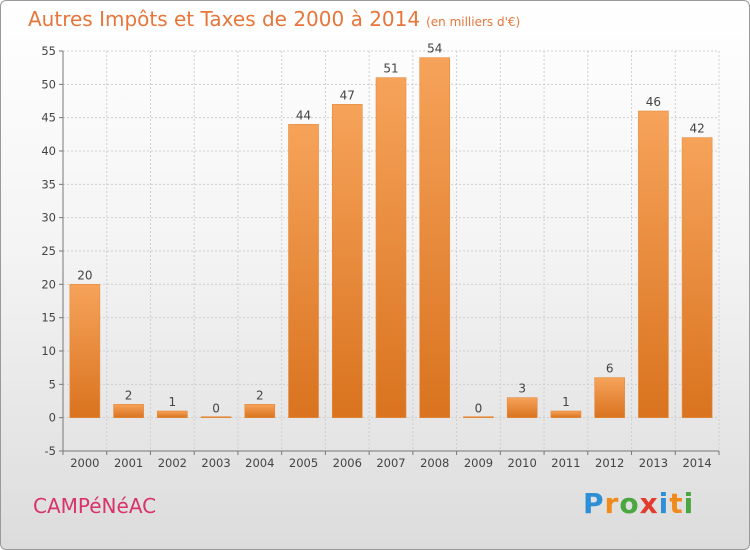 The width and height of the screenshot is (750, 550). Describe the element at coordinates (478, 463) in the screenshot. I see `x-tick-label: 2009` at that location.